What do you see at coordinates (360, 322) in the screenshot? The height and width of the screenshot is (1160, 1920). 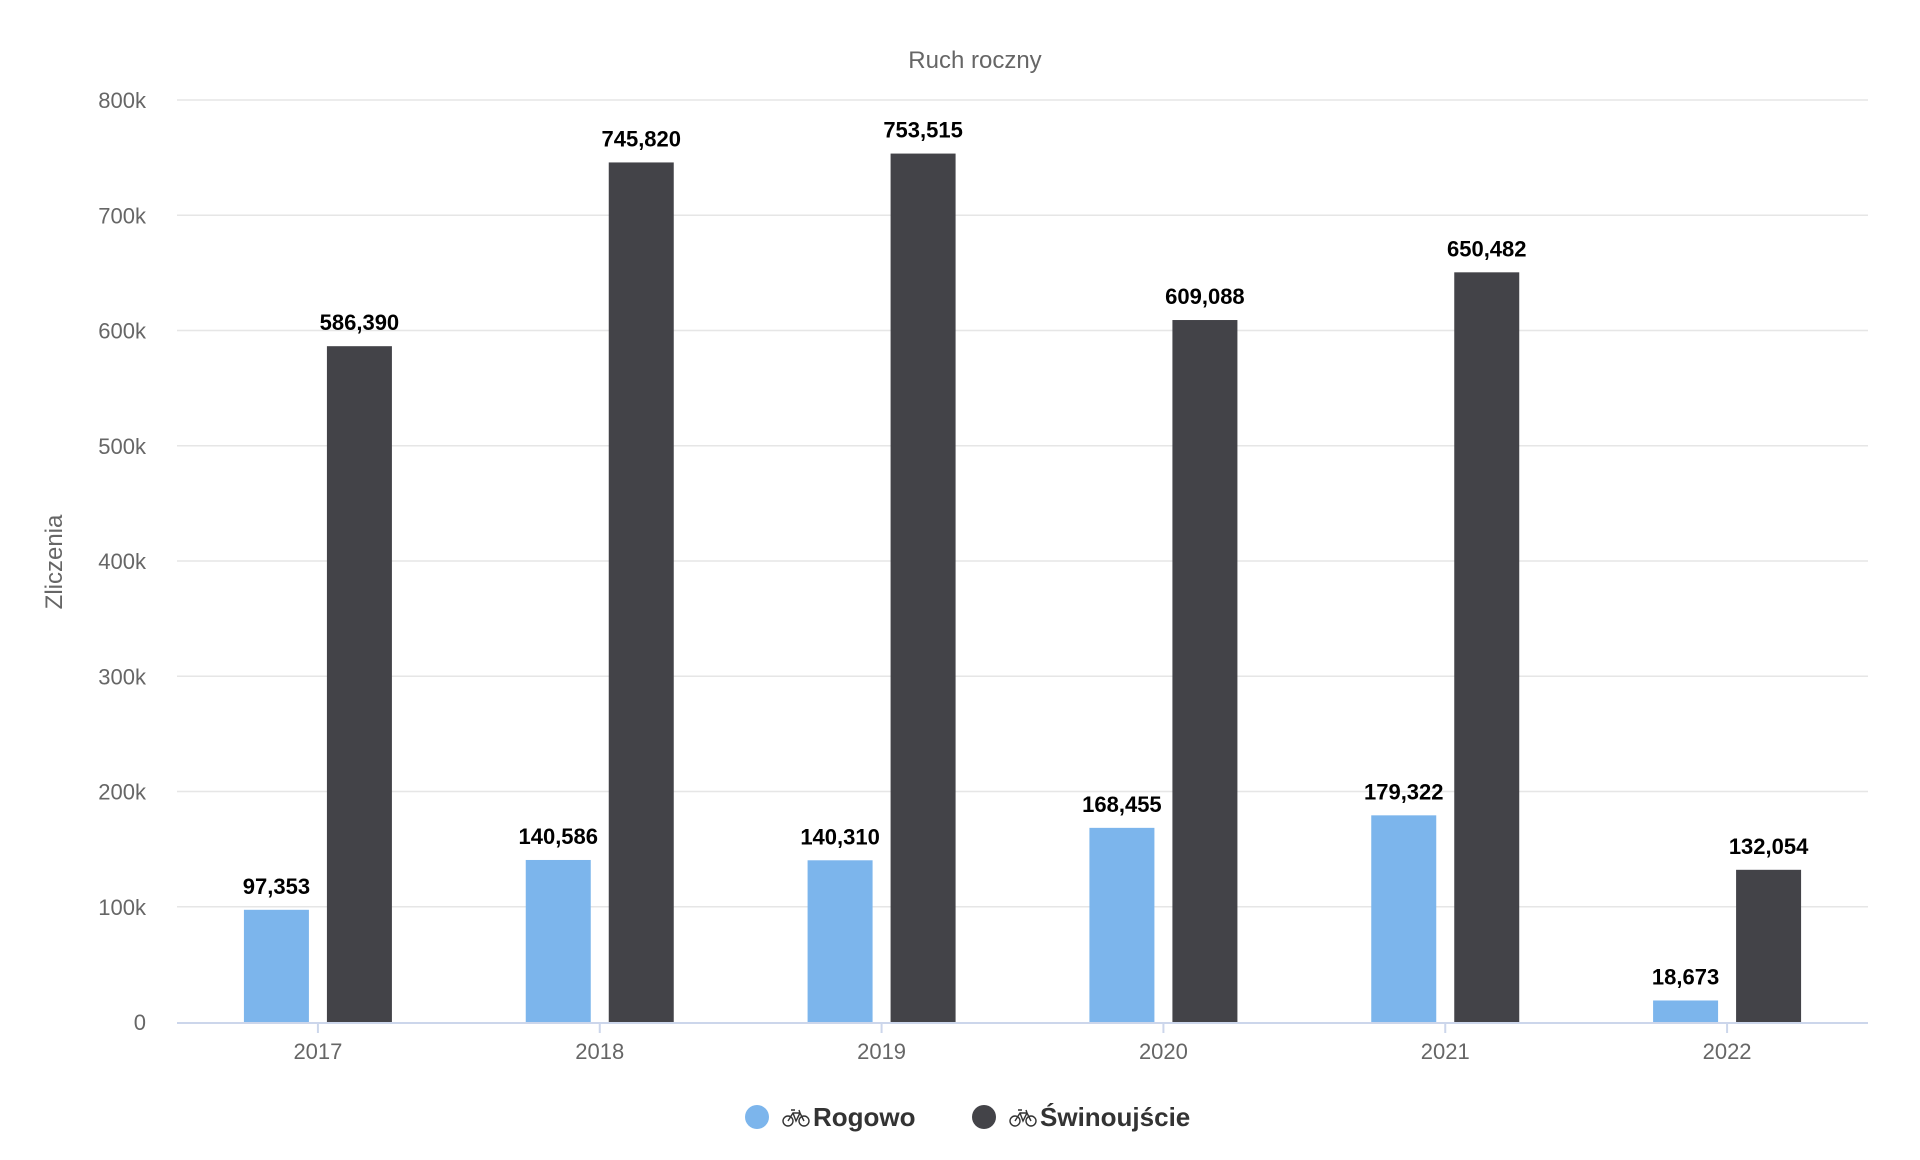 I see `data-label: 586,390` at bounding box center [360, 322].